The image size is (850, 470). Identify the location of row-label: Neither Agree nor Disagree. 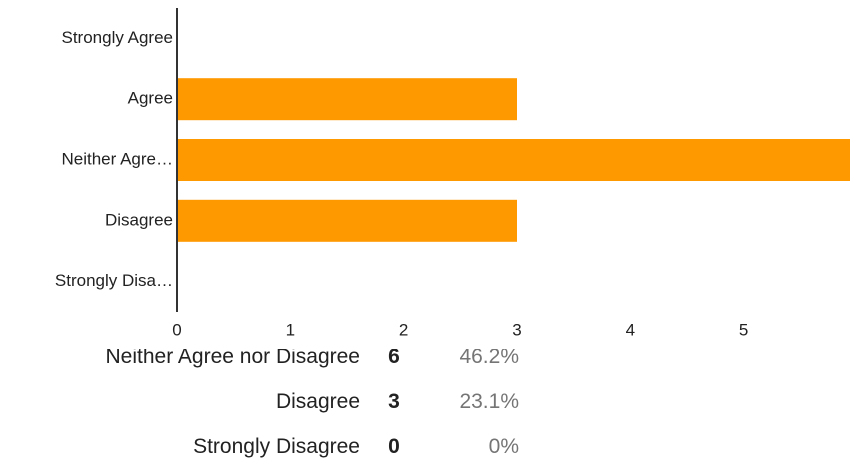
(232, 356).